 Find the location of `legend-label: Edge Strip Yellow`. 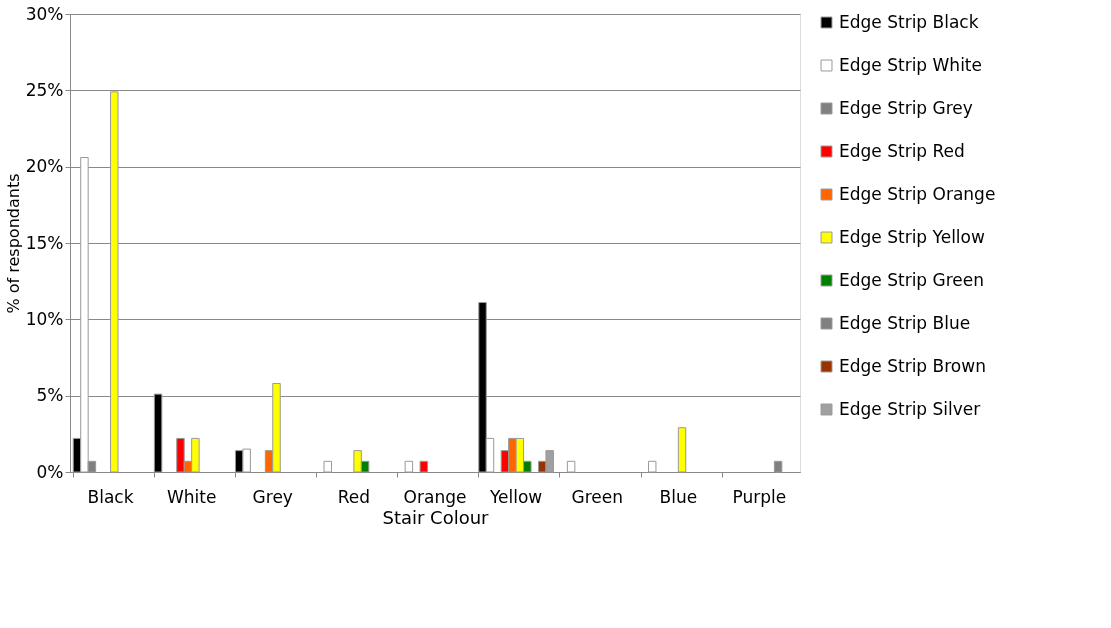

legend-label: Edge Strip Yellow is located at coordinates (912, 236).